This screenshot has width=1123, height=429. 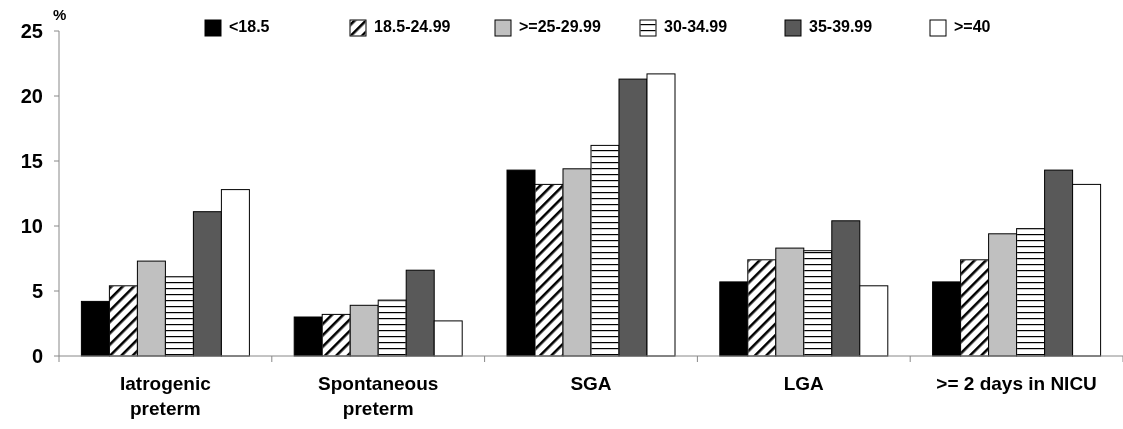 What do you see at coordinates (31, 226) in the screenshot?
I see `y-tick-label: 10` at bounding box center [31, 226].